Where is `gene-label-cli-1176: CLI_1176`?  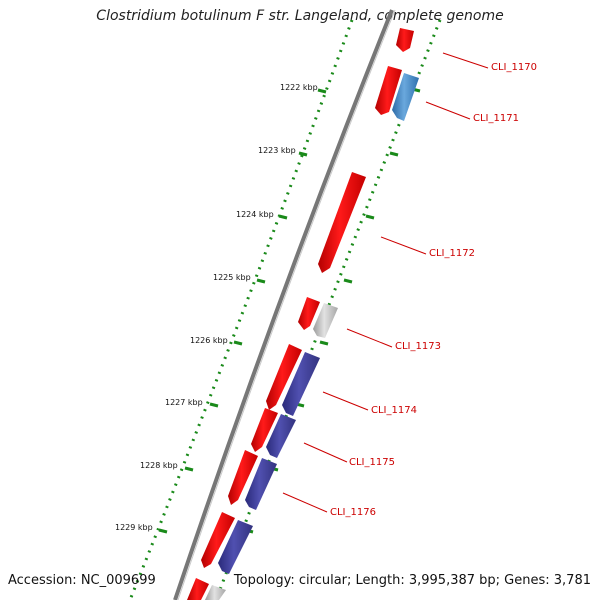
gene-label-cli-1176: CLI_1176 is located at coordinates (353, 512).